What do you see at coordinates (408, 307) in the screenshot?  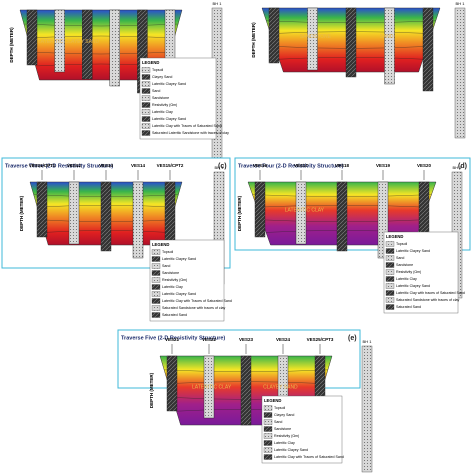 I see `legend-entry: Saturated Sand` at bounding box center [408, 307].